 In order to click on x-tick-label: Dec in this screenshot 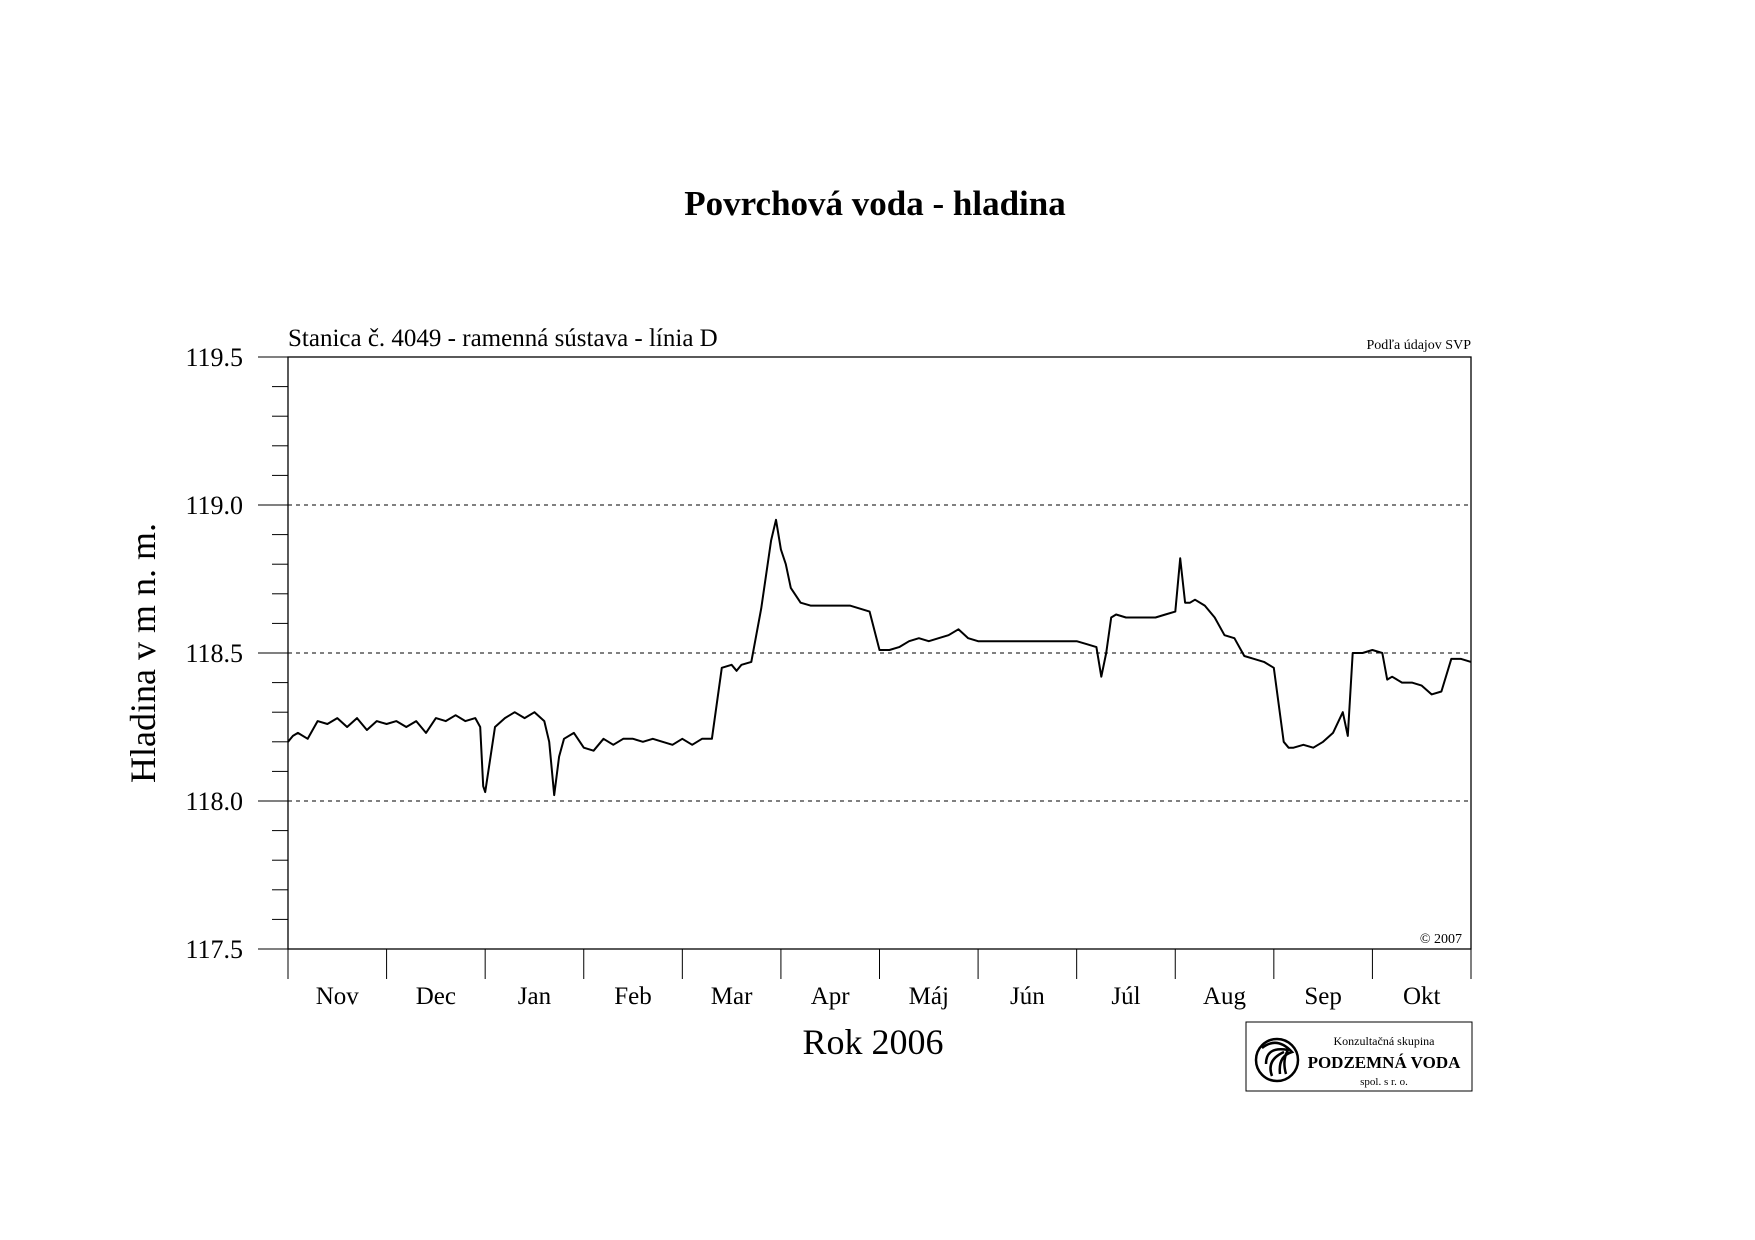, I will do `click(436, 996)`.